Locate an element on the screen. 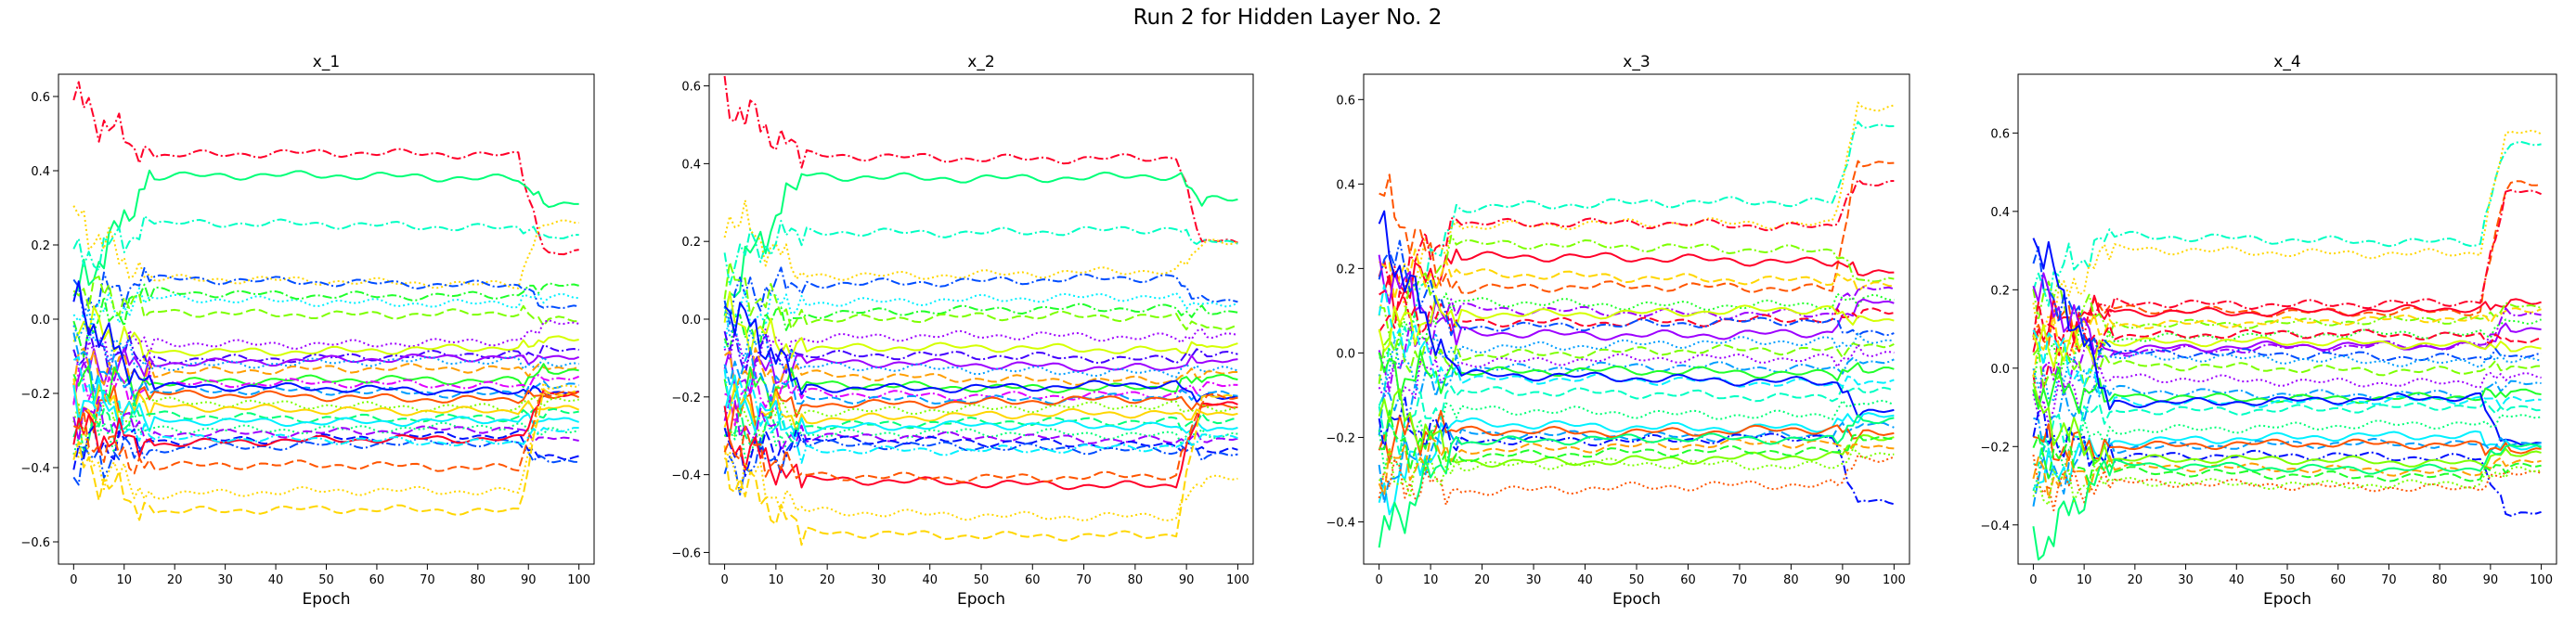  subplot-title: x_3 is located at coordinates (1636, 62).